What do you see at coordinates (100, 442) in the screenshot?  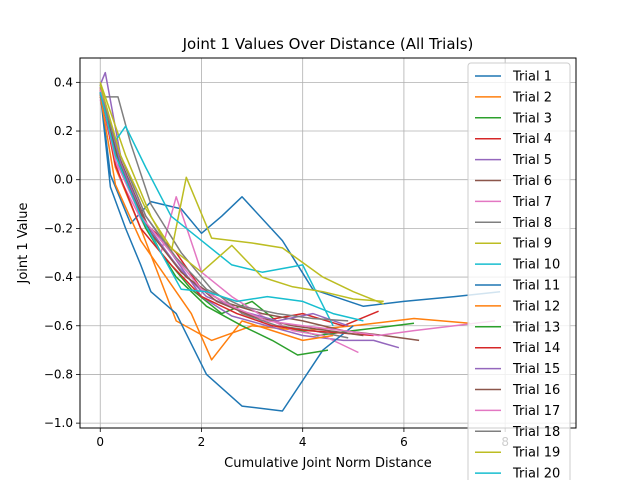 I see `x-tick-label: 0` at bounding box center [100, 442].